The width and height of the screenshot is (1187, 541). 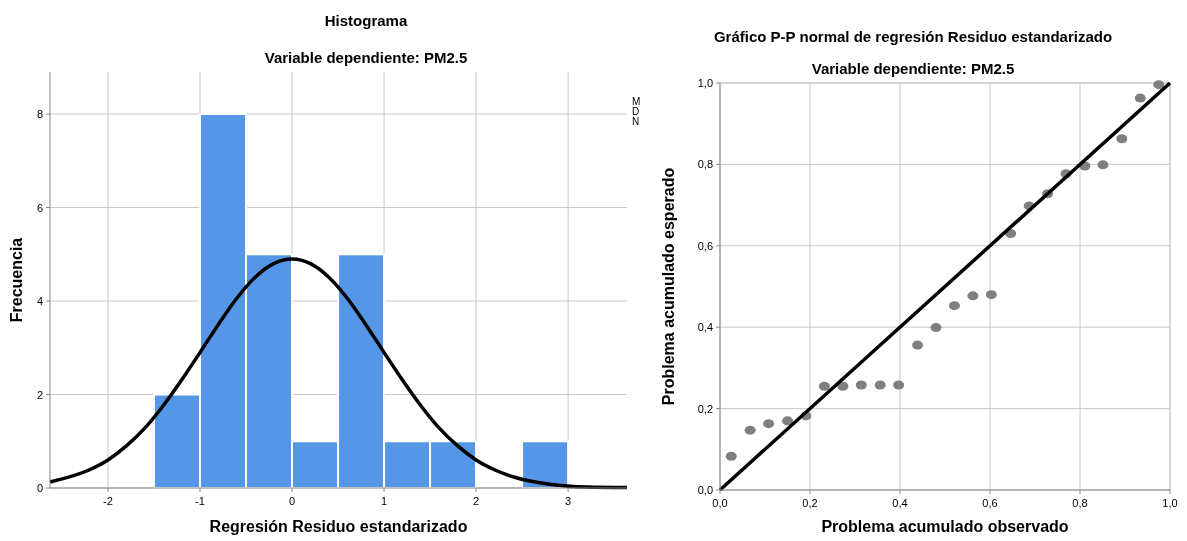 What do you see at coordinates (39, 301) in the screenshot?
I see `y-tick-label: 4` at bounding box center [39, 301].